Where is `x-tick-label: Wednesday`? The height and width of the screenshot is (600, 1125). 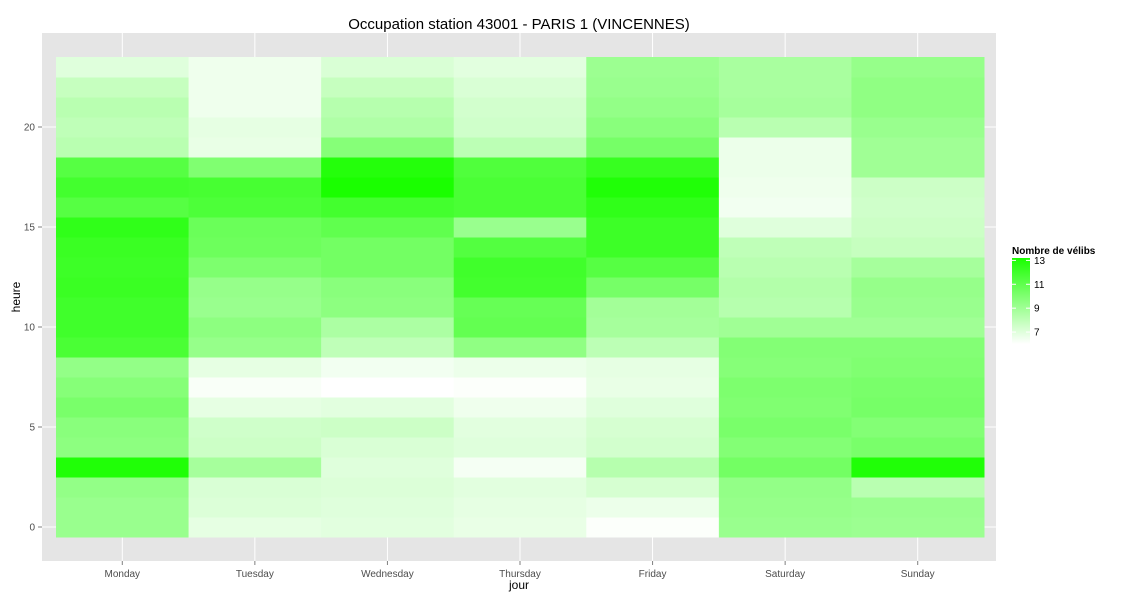
x-tick-label: Wednesday is located at coordinates (387, 574).